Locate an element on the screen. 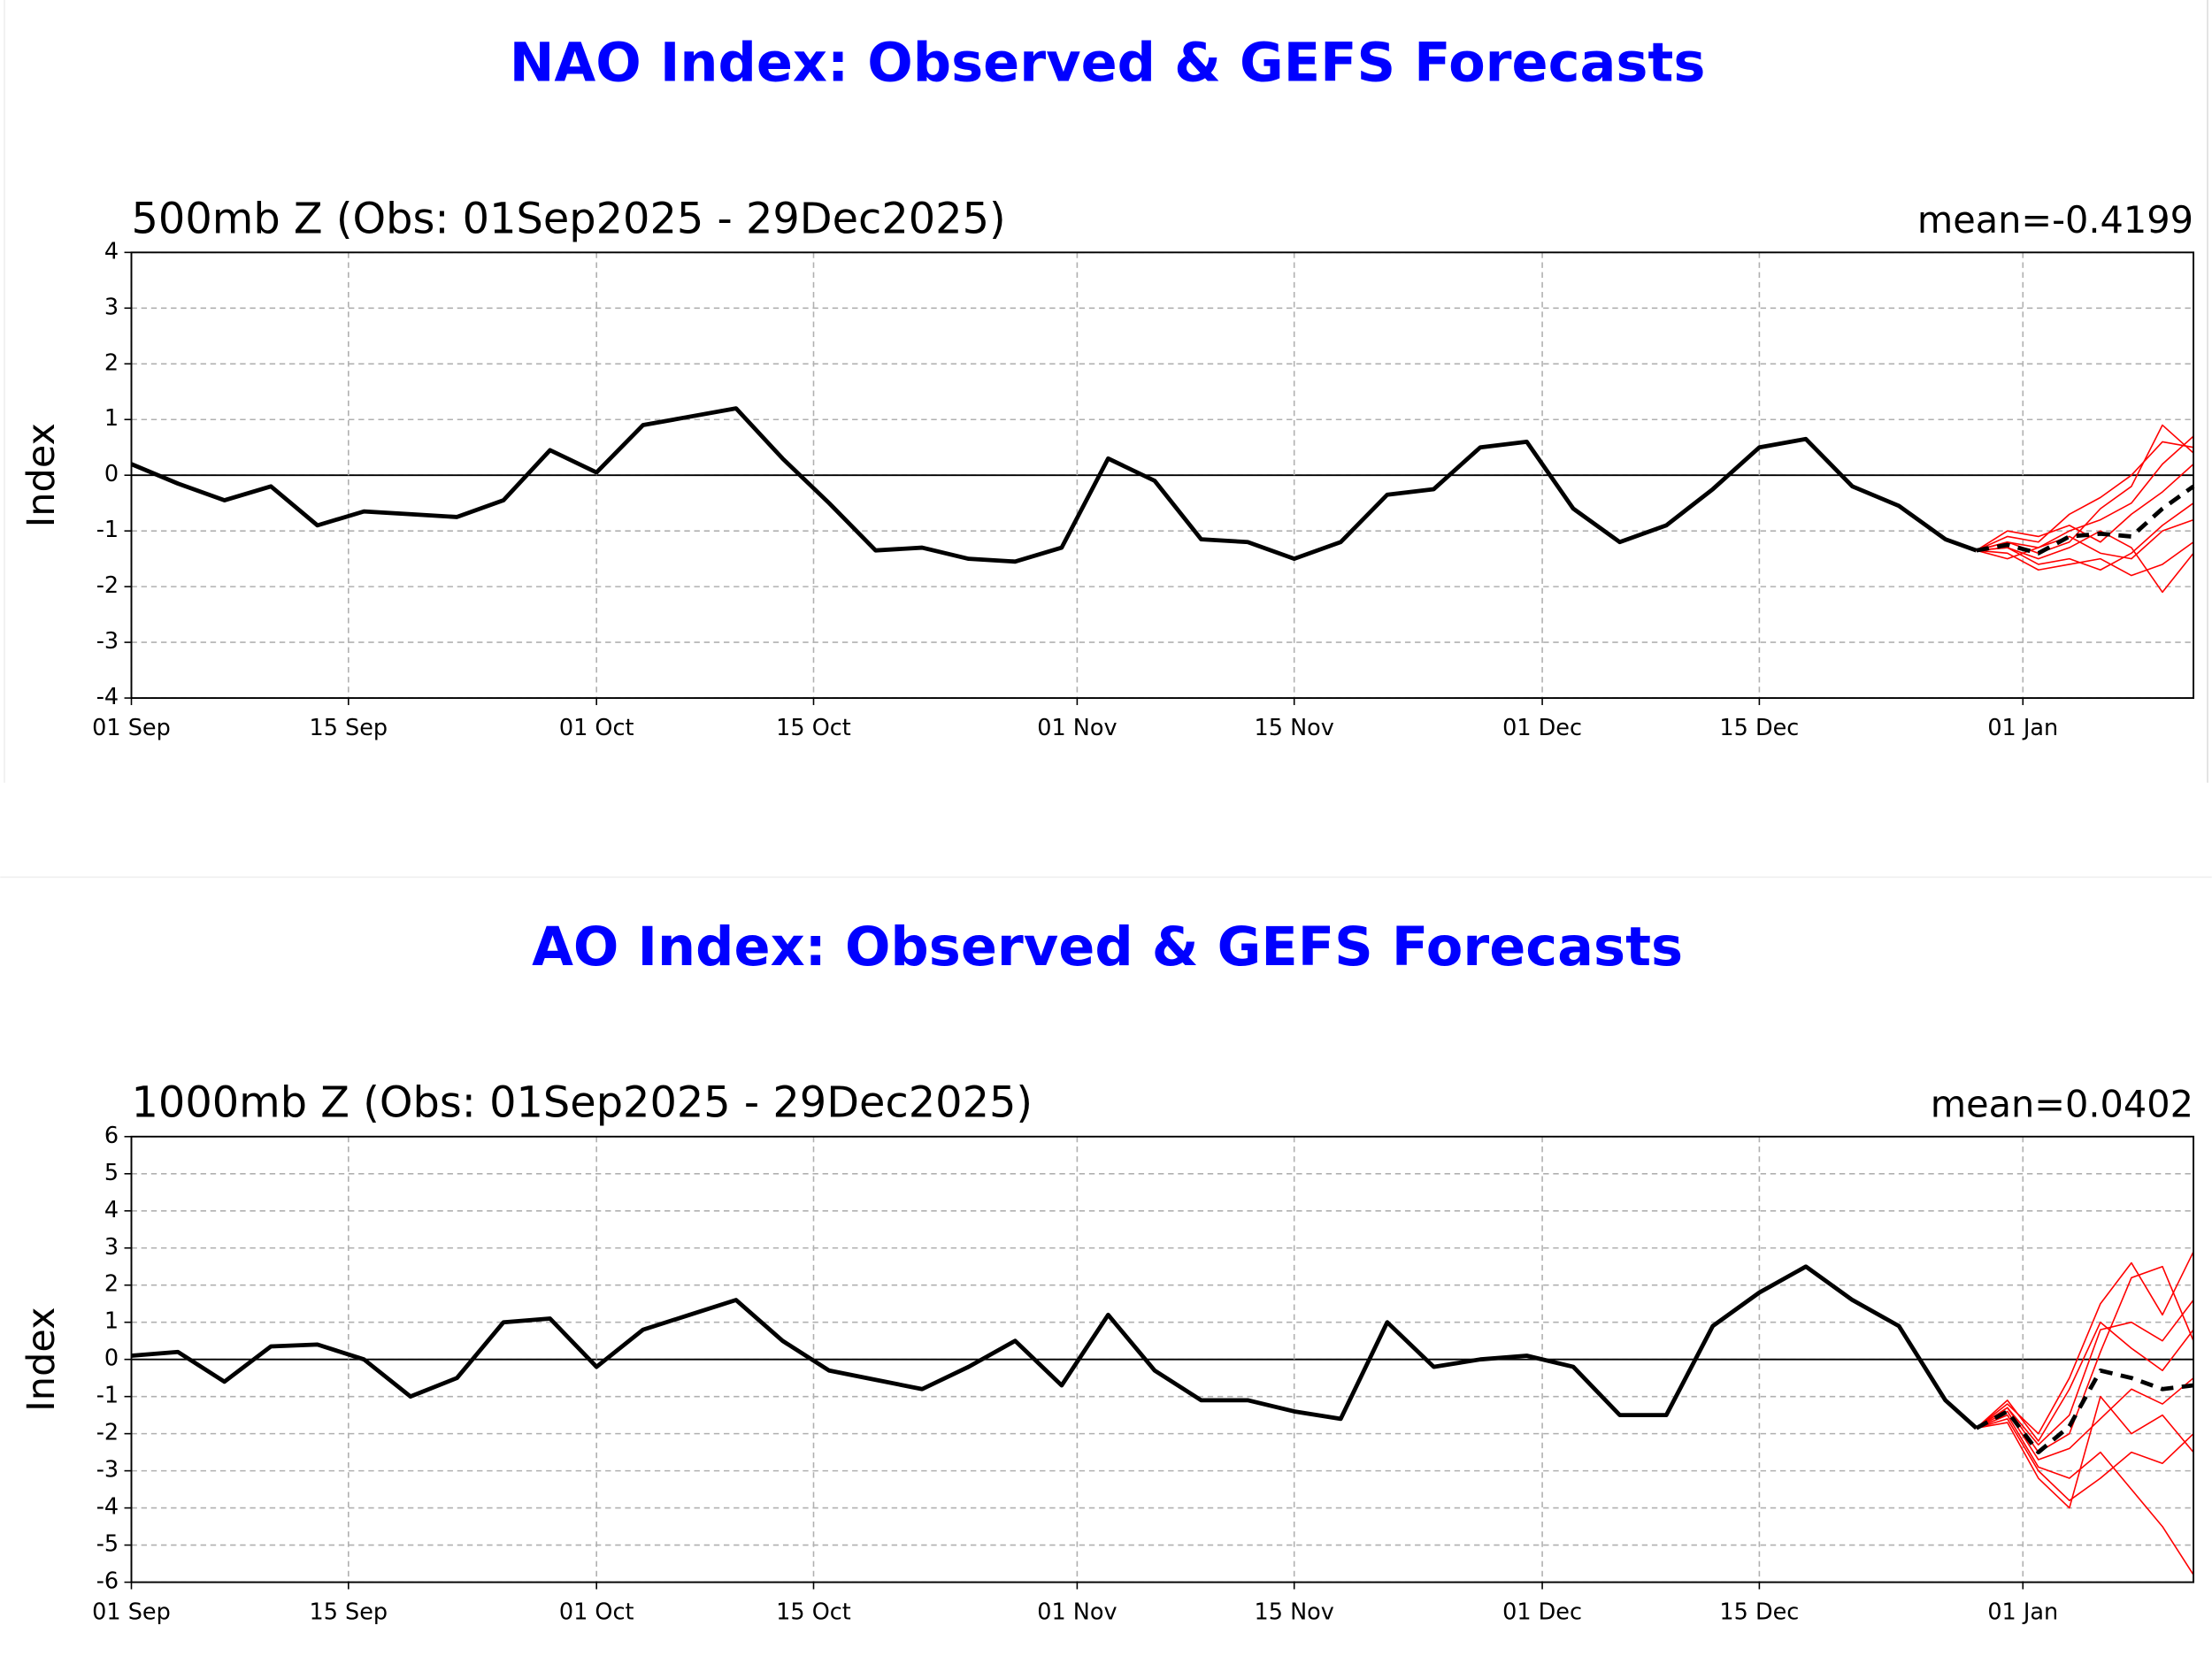 The width and height of the screenshot is (2212, 1664). chart-subtitle: 500mb Z (Obs: 01Sep2025 - 29Dec2025) is located at coordinates (568, 219).